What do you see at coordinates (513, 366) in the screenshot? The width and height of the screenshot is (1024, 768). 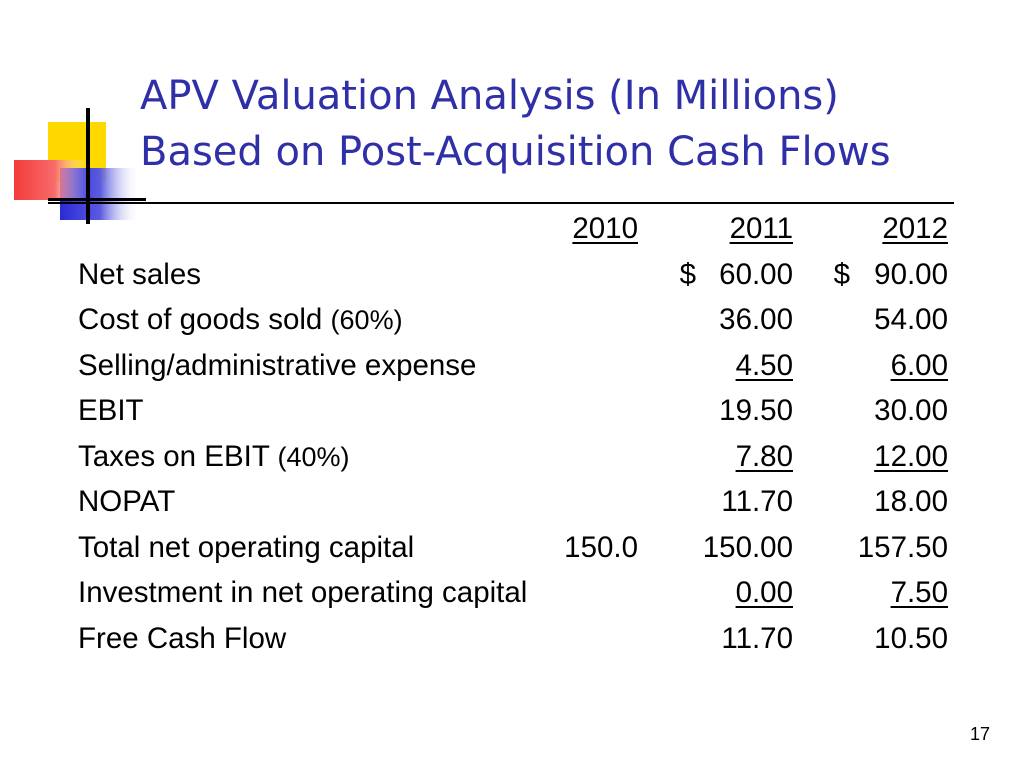 I see `table-row: Selling/administrative expense 4.50 6.00` at bounding box center [513, 366].